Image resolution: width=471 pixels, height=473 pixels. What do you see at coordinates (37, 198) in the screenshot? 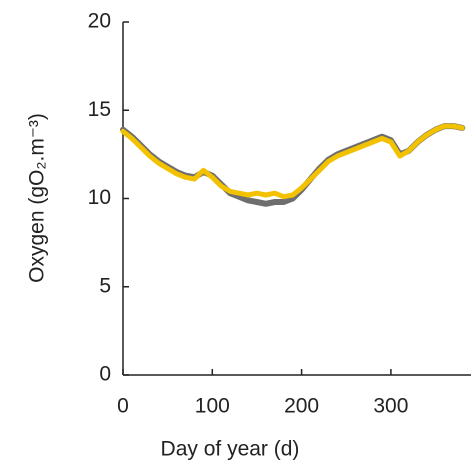
I see `y-axis-label: Oxygen (gO₂.m⁻³)` at bounding box center [37, 198].